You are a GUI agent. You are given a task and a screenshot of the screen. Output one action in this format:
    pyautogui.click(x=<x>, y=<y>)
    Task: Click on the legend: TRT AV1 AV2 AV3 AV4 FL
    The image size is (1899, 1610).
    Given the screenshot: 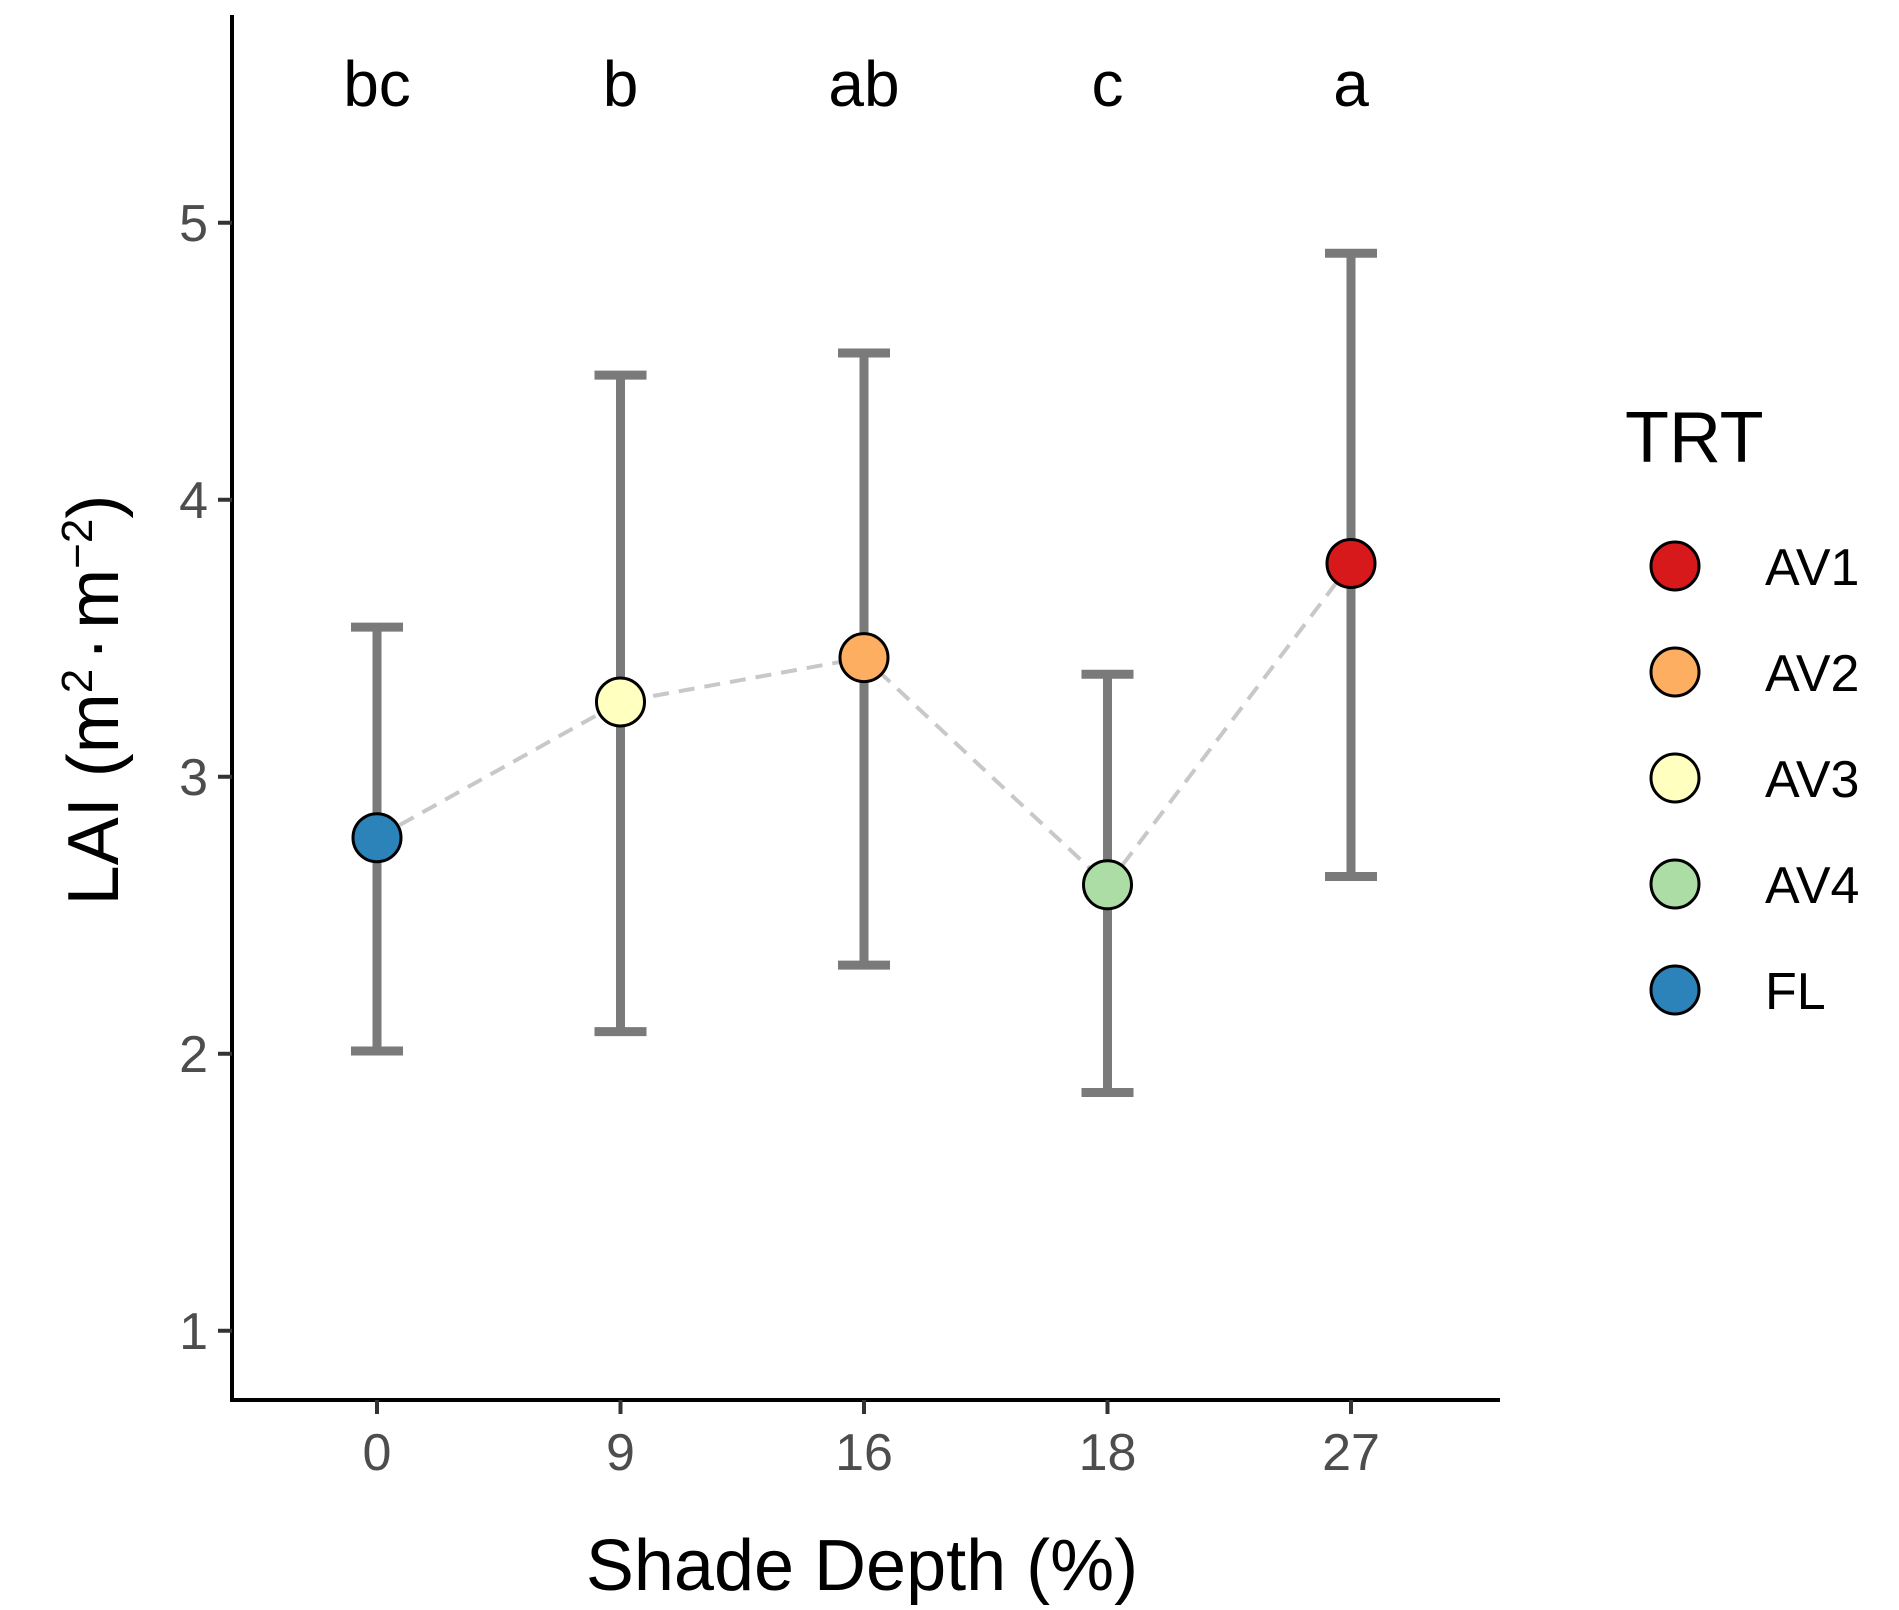 What is the action you would take?
    pyautogui.click(x=1742, y=709)
    